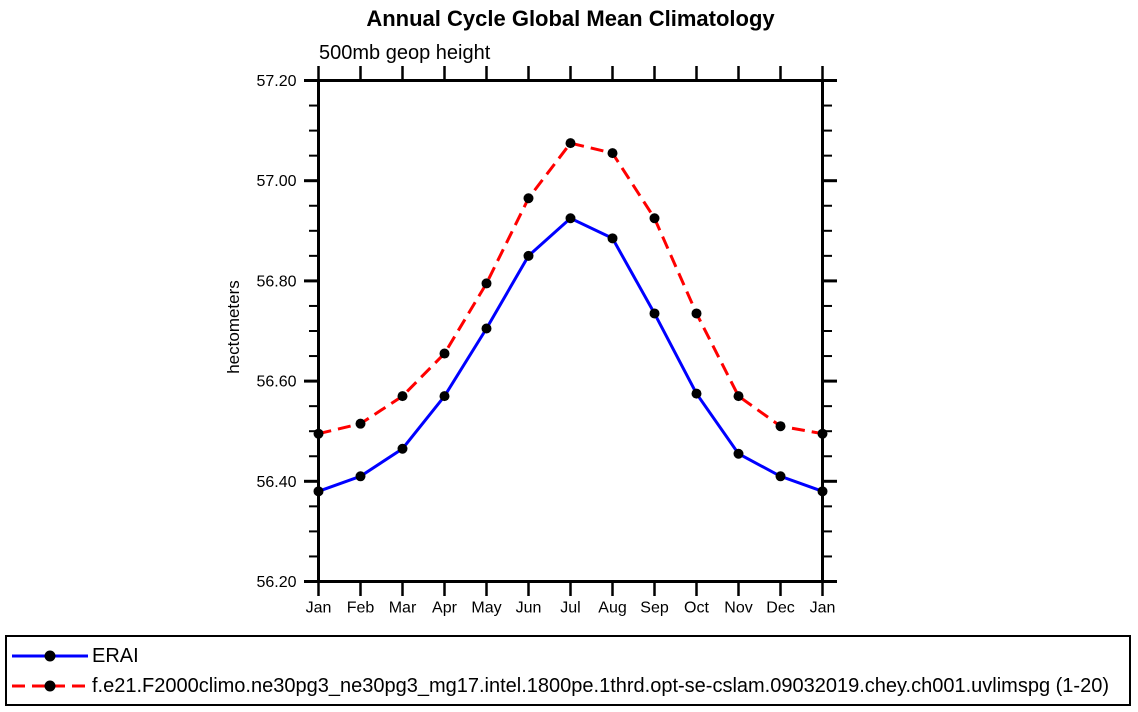 The height and width of the screenshot is (712, 1138). What do you see at coordinates (405, 53) in the screenshot?
I see `chart-subtitle: 500mb geop height` at bounding box center [405, 53].